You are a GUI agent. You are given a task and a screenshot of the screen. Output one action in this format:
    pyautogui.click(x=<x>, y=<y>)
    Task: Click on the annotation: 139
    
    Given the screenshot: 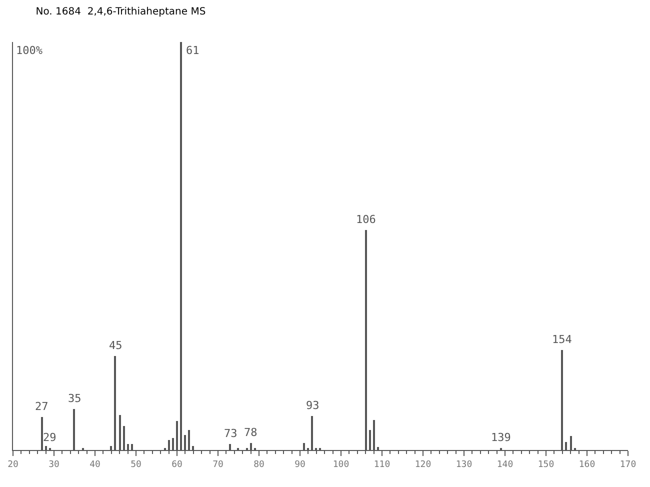 What is the action you would take?
    pyautogui.click(x=501, y=437)
    